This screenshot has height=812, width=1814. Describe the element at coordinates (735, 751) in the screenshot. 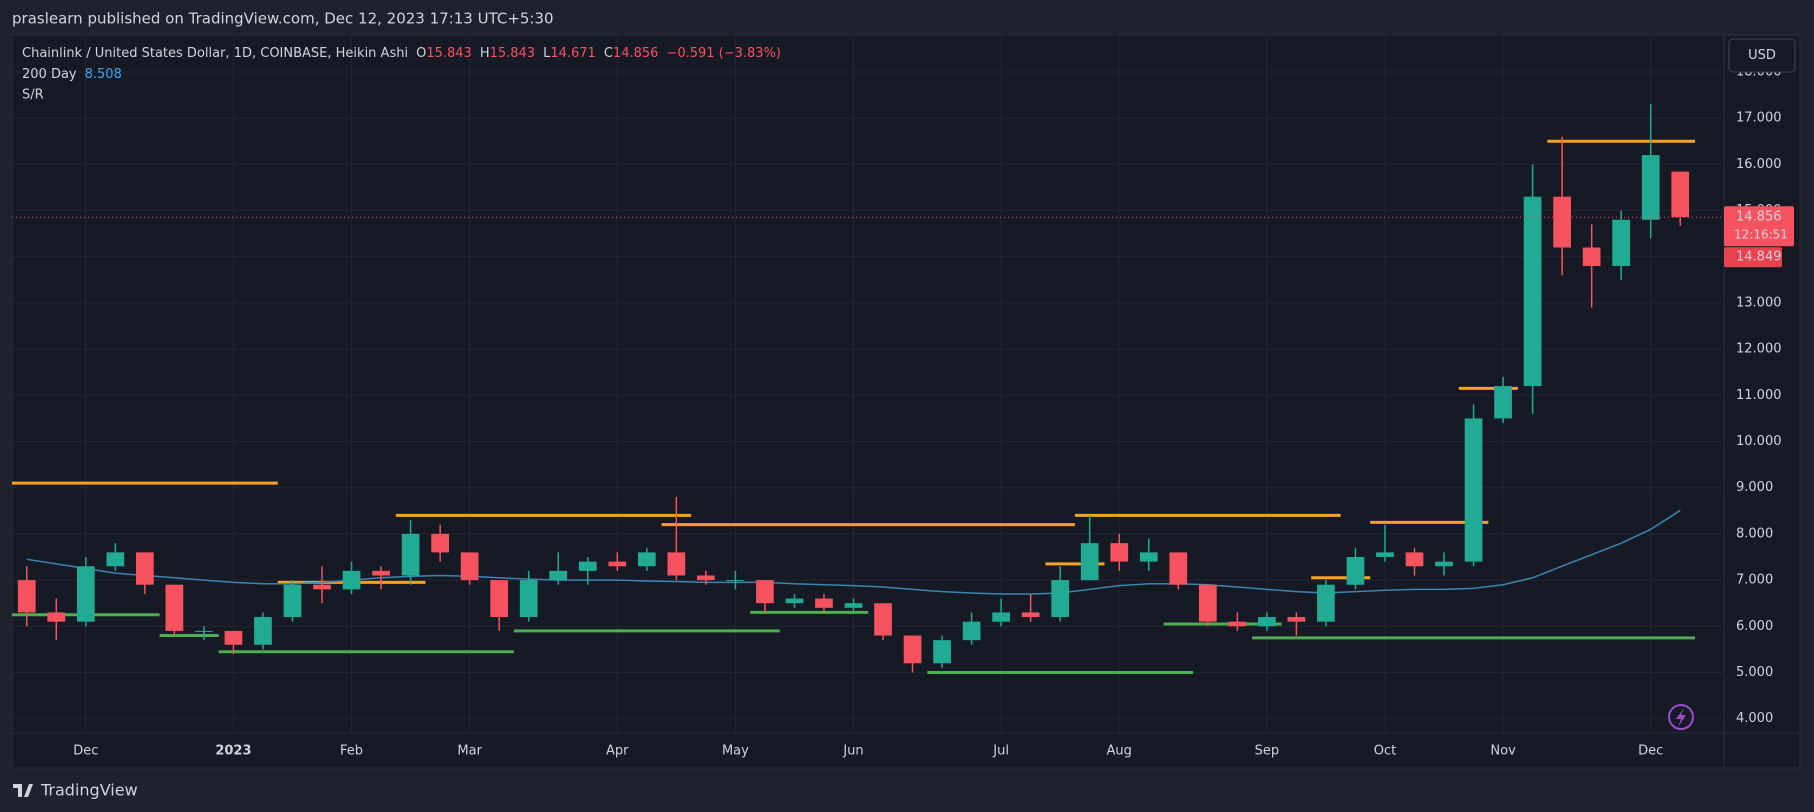

I see `x-tick-label: May` at that location.